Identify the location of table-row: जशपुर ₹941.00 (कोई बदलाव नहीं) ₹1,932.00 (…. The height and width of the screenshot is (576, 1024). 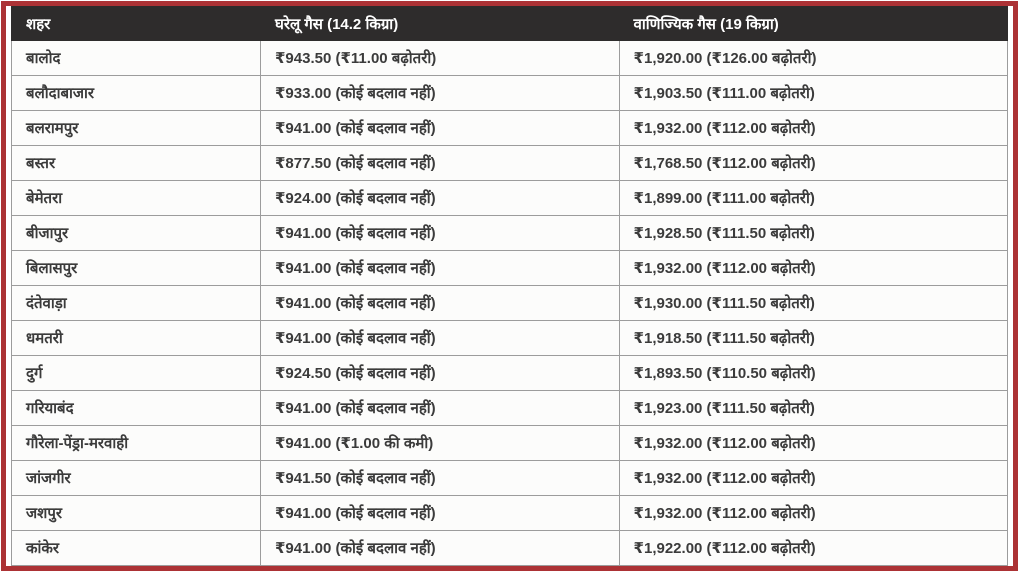
(510, 513).